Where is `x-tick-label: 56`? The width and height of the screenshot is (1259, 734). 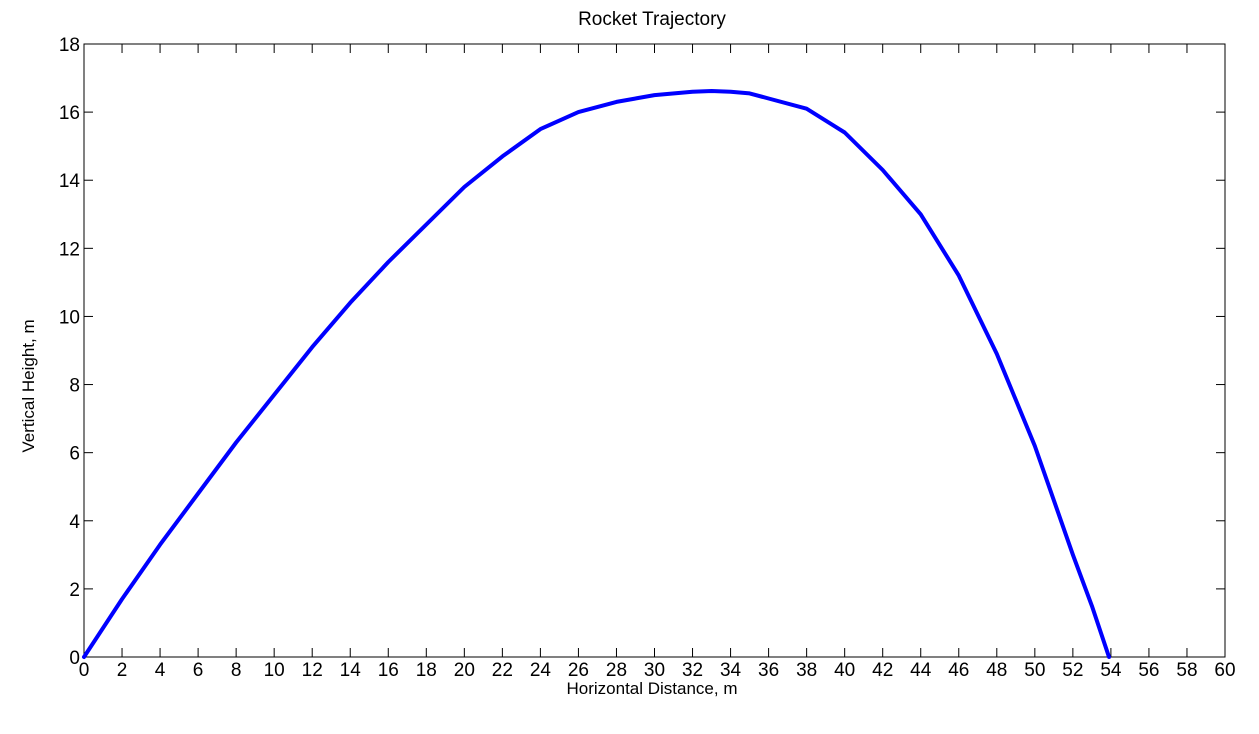
x-tick-label: 56 is located at coordinates (1148, 670).